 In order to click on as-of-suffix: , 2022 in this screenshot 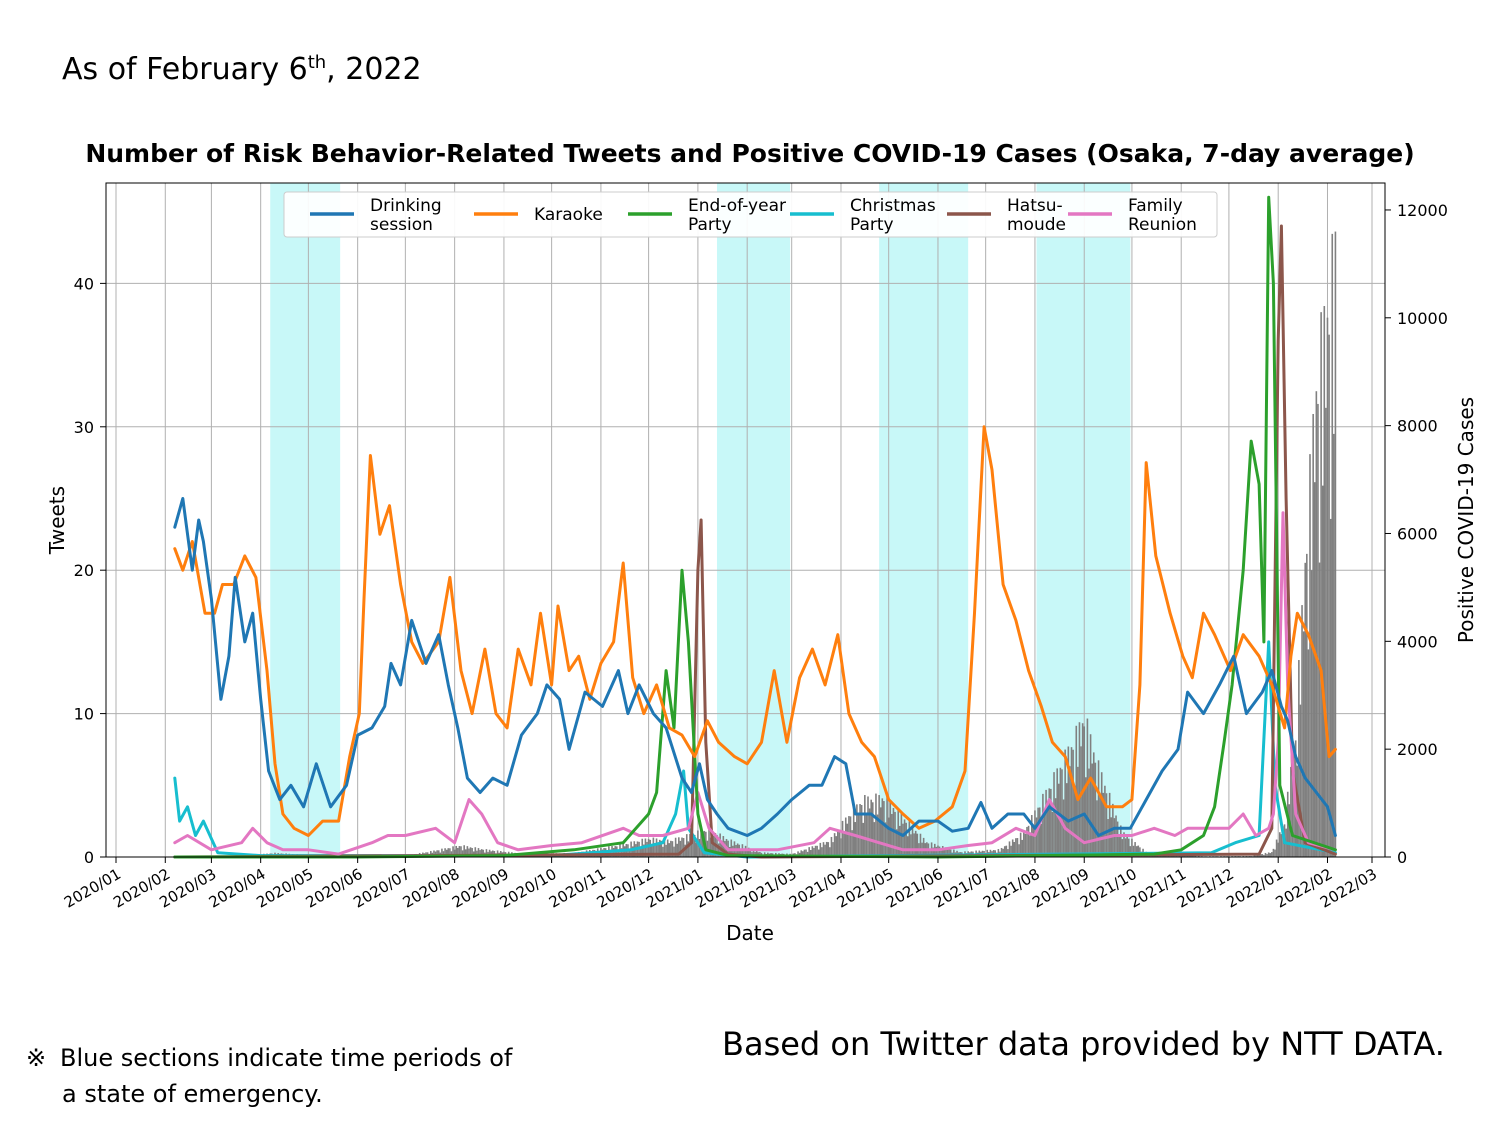, I will do `click(374, 69)`.